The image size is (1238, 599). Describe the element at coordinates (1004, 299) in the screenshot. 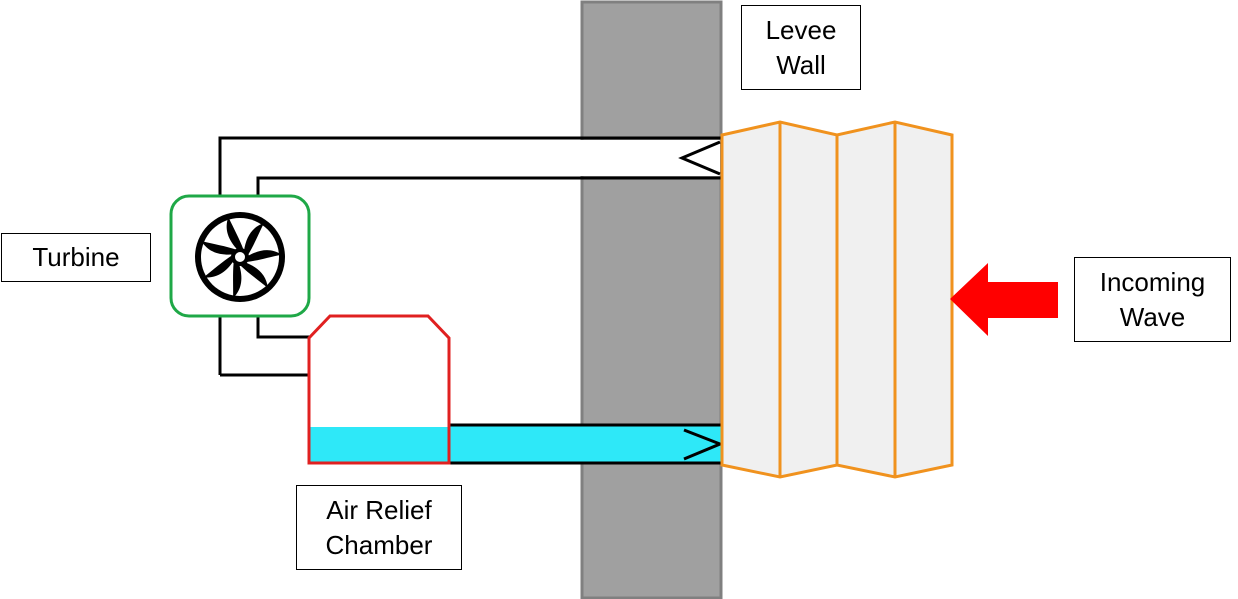

I see `incoming-wave-arrow` at that location.